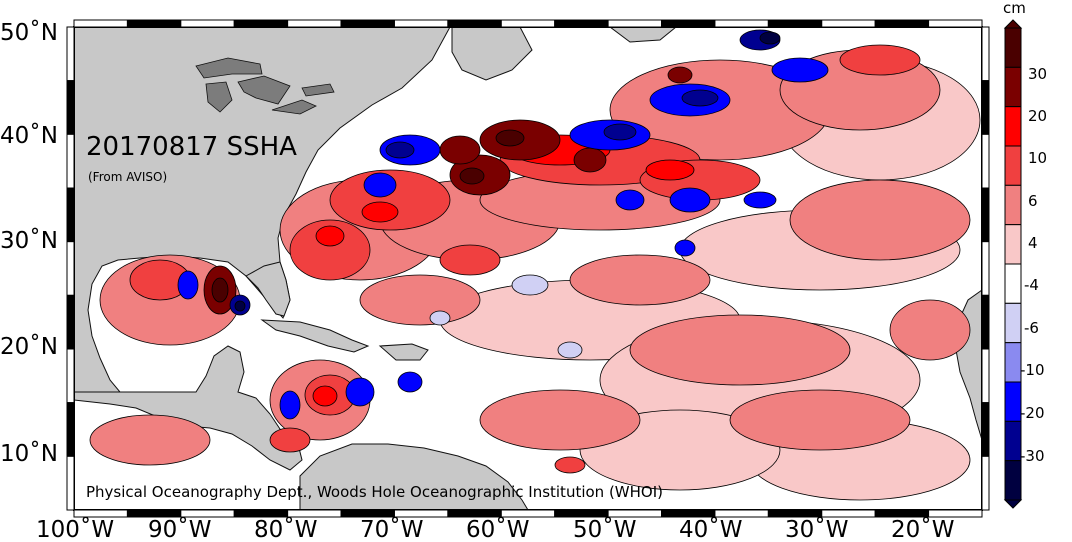 The height and width of the screenshot is (542, 1072). Describe the element at coordinates (315, 336) in the screenshot. I see `cuba-land` at that location.